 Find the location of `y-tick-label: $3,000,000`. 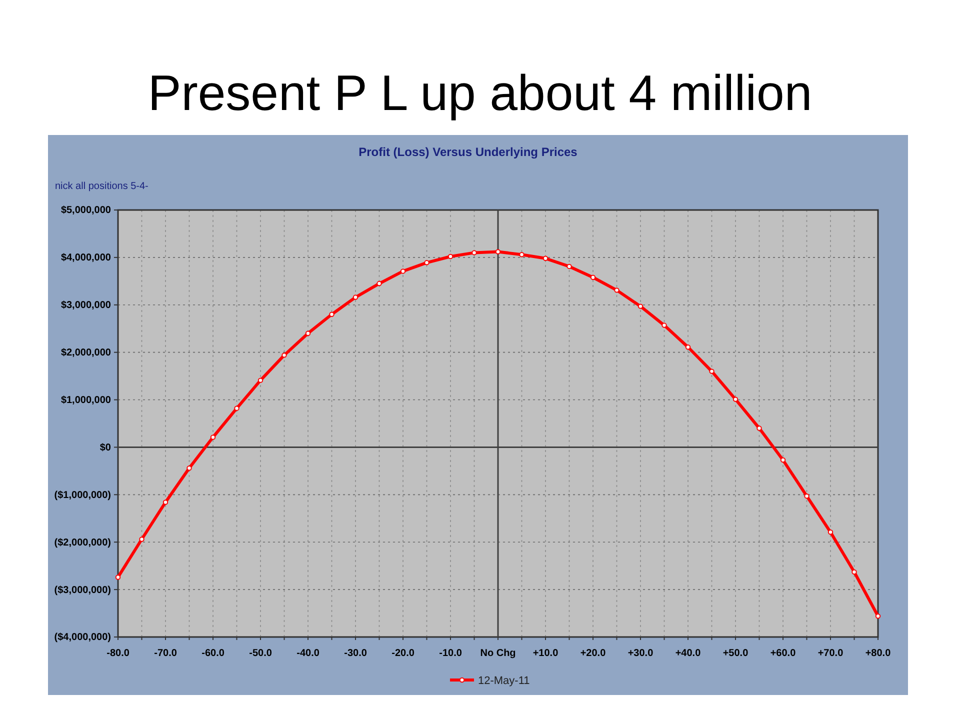

y-tick-label: $3,000,000 is located at coordinates (86, 306).